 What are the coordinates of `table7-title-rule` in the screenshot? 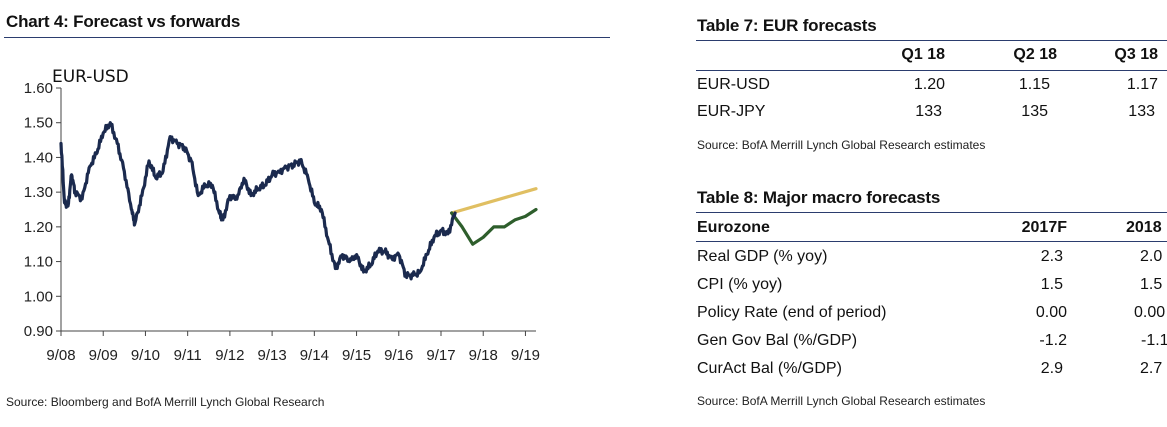 It's located at (931, 40).